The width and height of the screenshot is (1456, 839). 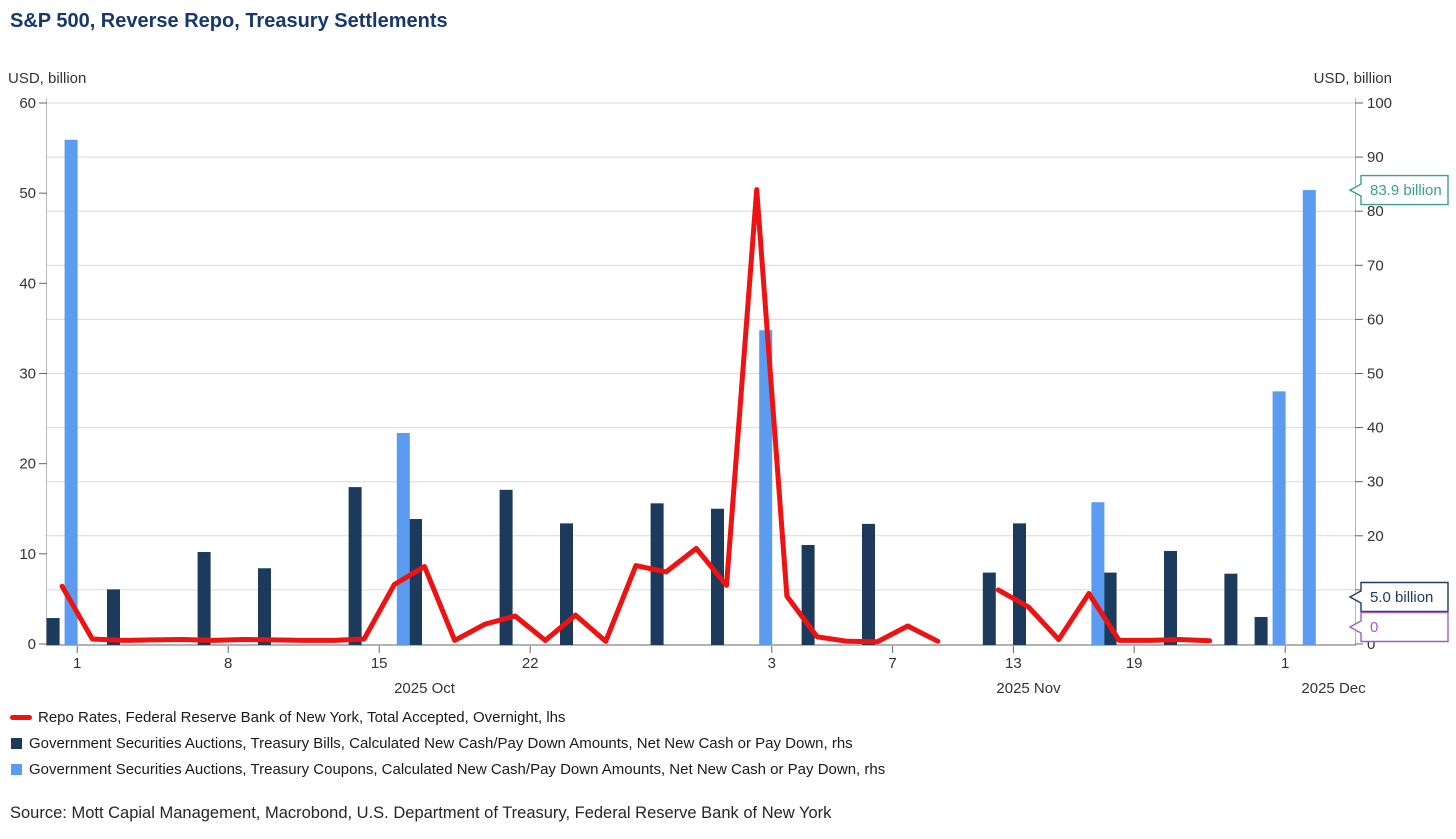 What do you see at coordinates (425, 688) in the screenshot?
I see `x-axis-month-label: 2025 Oct` at bounding box center [425, 688].